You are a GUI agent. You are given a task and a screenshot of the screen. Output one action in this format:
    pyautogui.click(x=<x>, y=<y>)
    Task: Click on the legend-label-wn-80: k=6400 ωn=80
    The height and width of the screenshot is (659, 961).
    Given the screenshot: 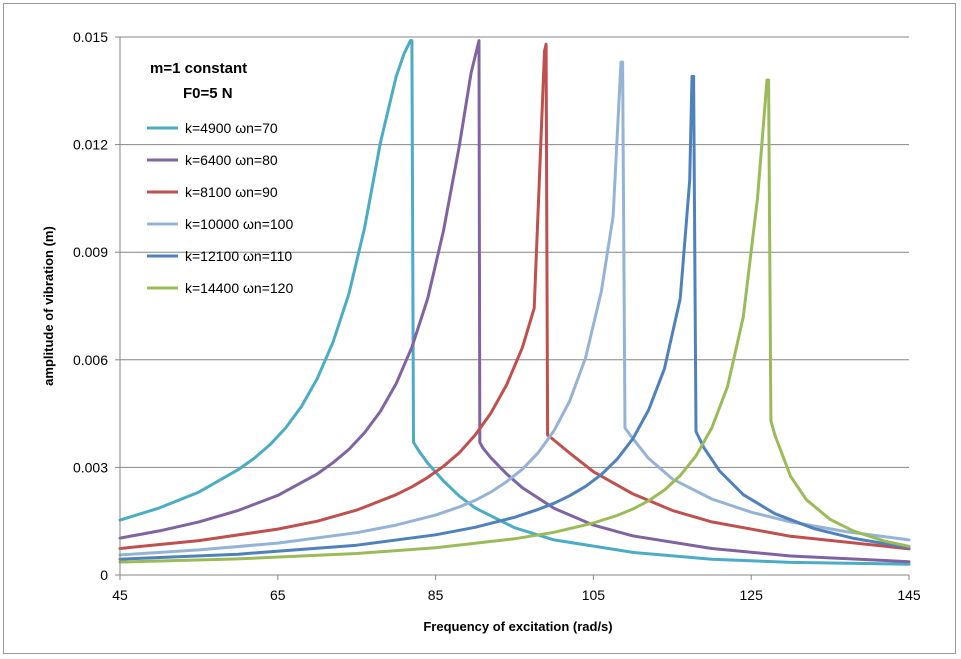 What is the action you would take?
    pyautogui.click(x=231, y=160)
    